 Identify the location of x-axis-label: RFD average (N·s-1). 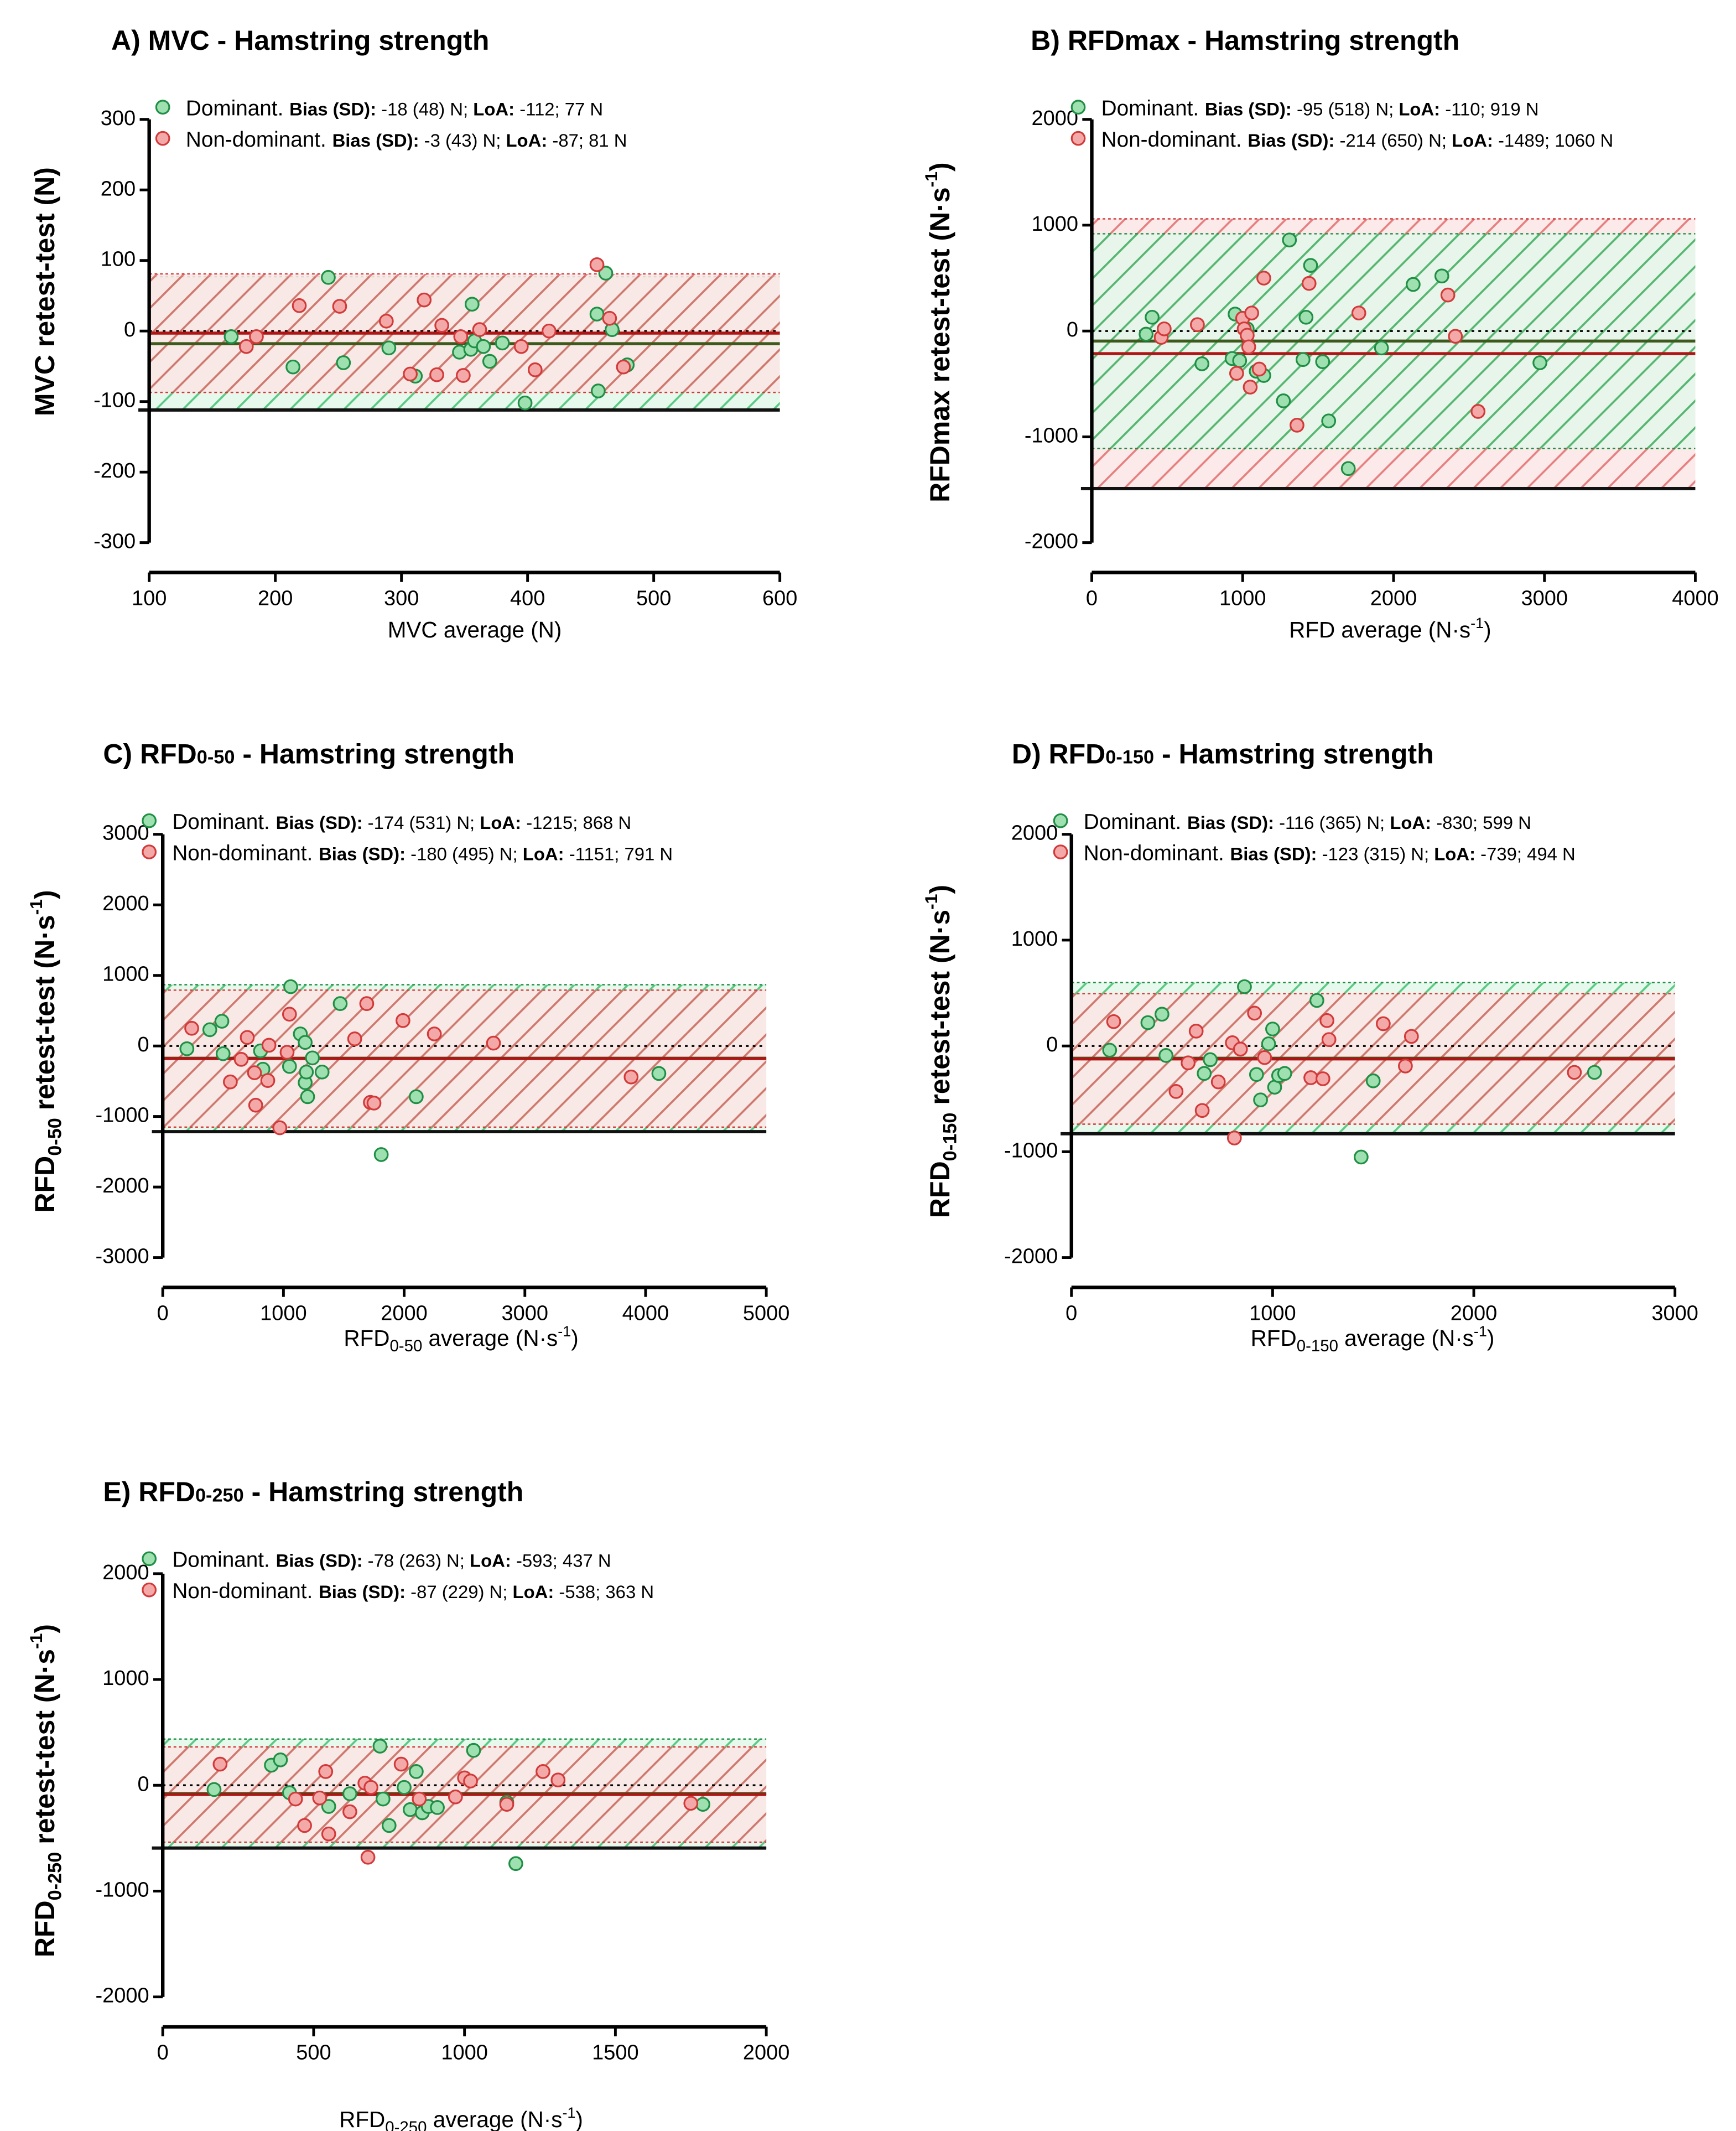
(1390, 628).